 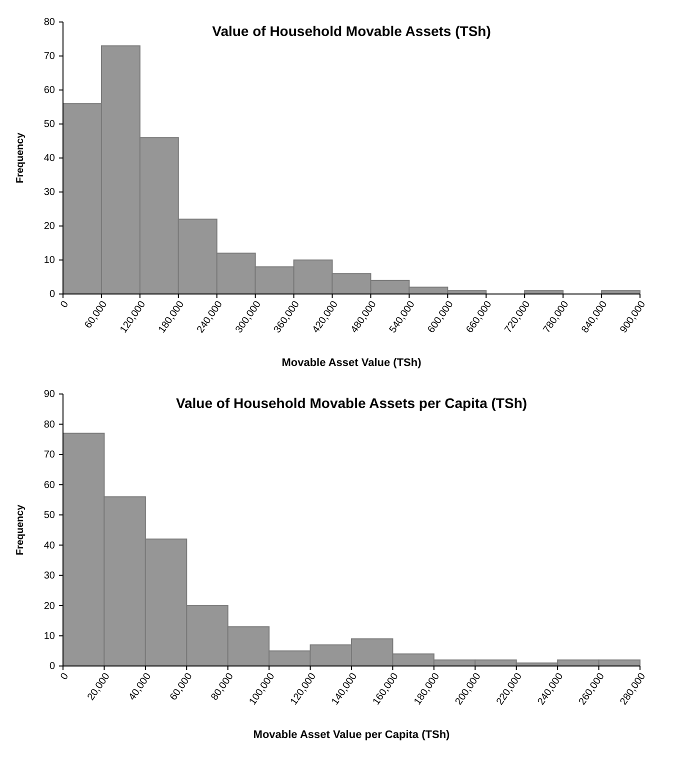 What do you see at coordinates (351, 735) in the screenshot?
I see `x-axis-title: Movable Asset Value per Capita (TSh)` at bounding box center [351, 735].